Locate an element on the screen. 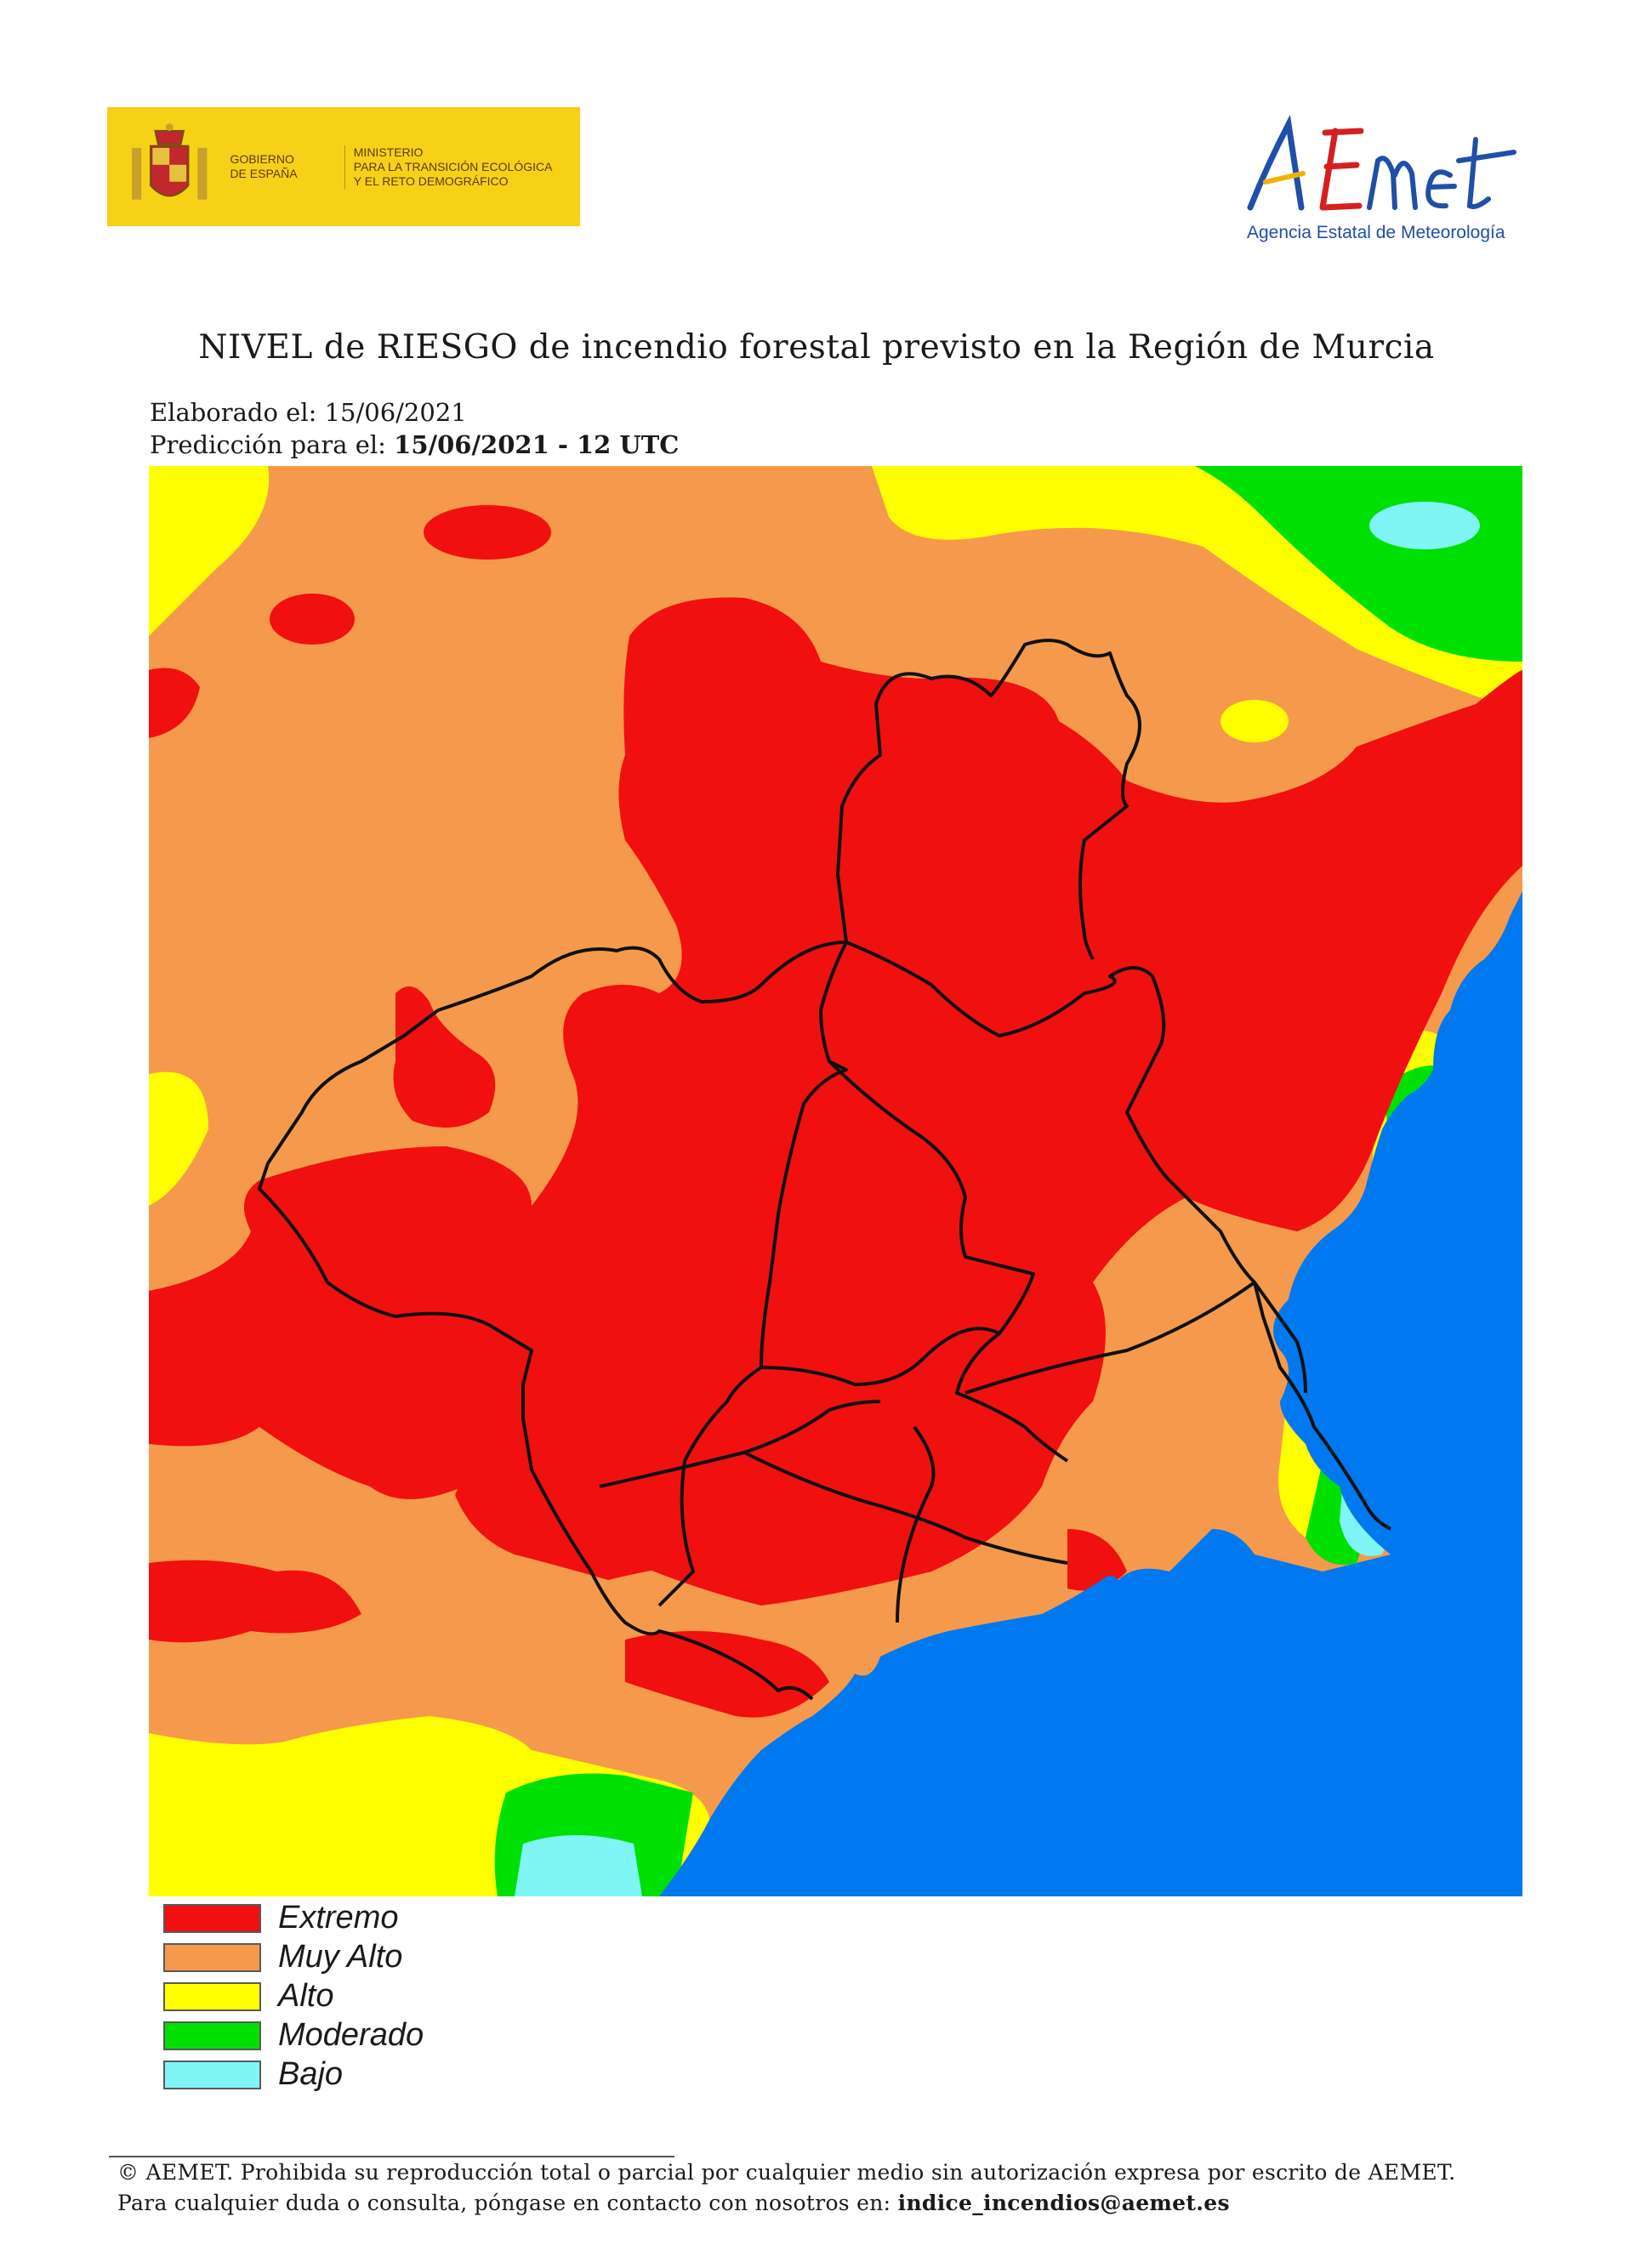  contact-email-link: indice_incendios@aemet.es is located at coordinates (1063, 2203).